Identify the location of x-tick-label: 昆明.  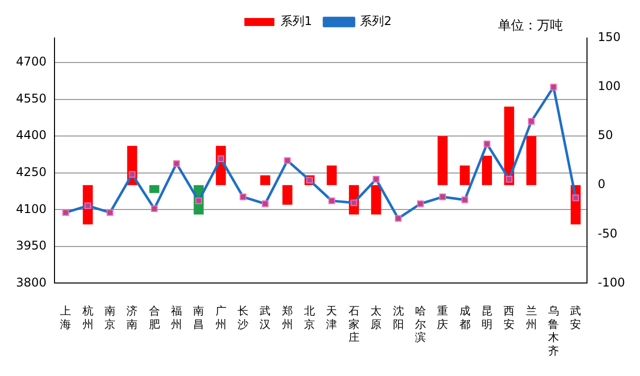
(486, 317).